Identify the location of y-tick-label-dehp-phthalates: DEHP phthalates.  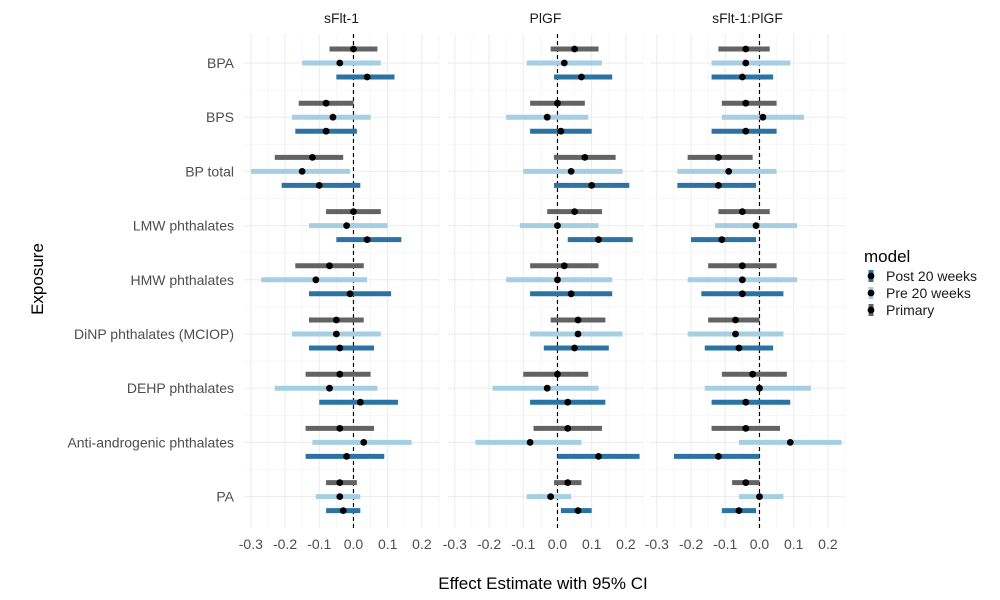
(180, 388).